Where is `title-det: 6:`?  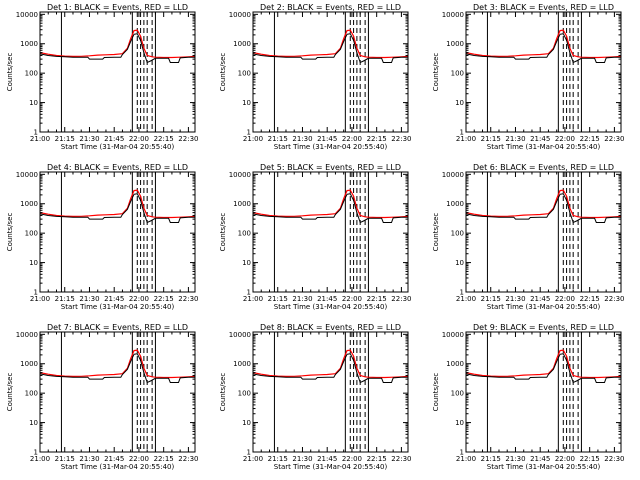 title-det: 6: is located at coordinates (495, 167).